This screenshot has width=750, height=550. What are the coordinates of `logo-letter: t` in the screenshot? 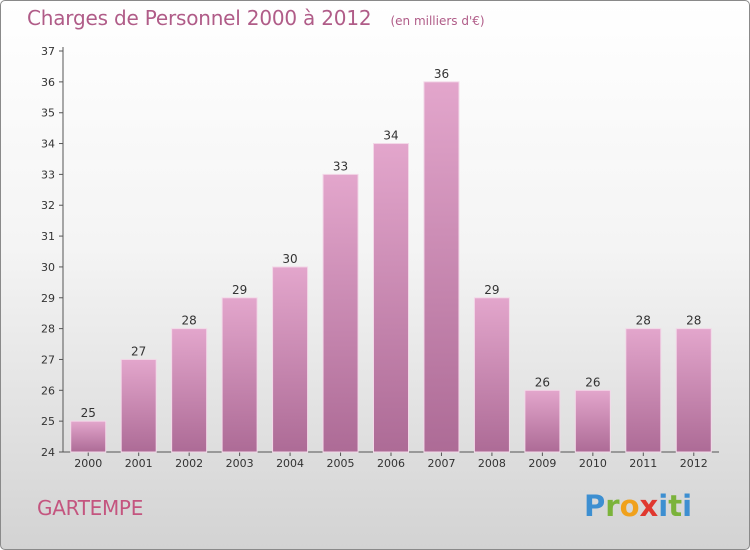 It's located at (675, 506).